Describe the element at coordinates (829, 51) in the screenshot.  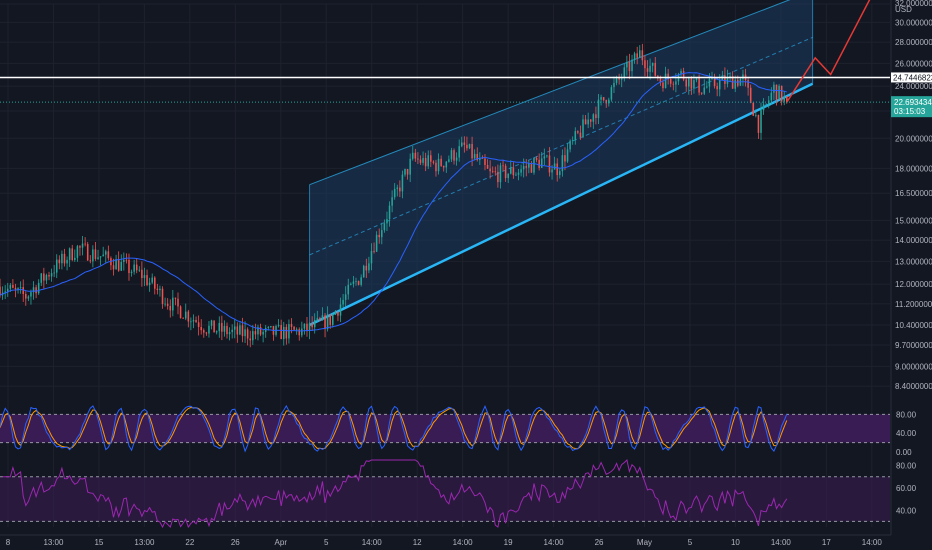
I see `projection-path` at that location.